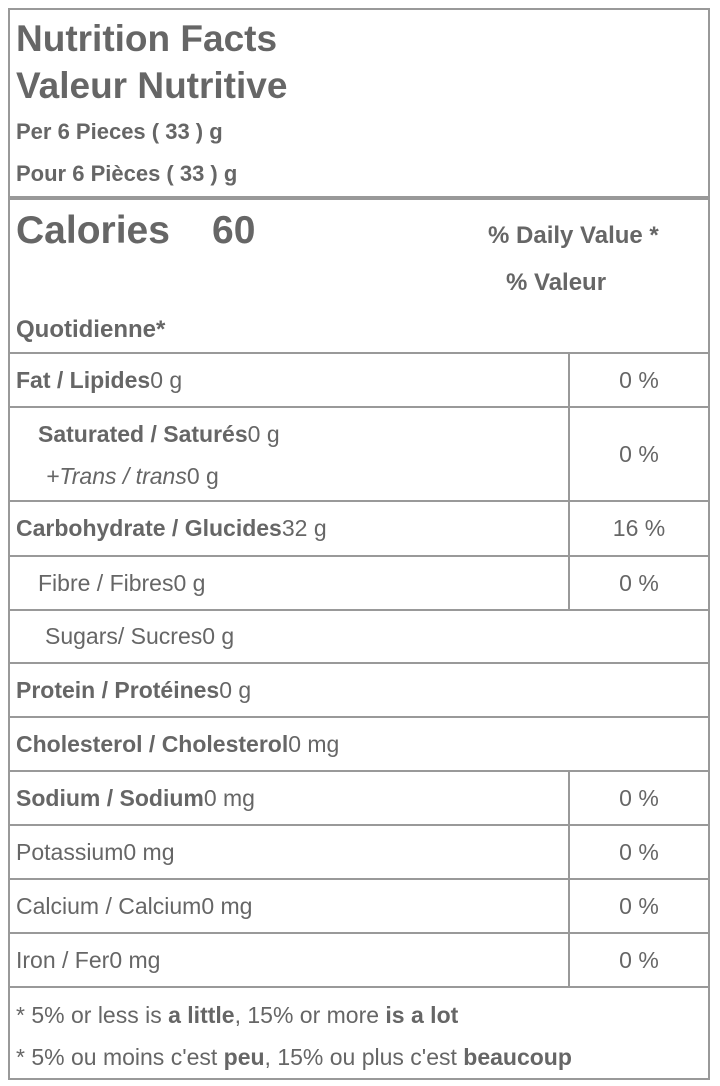 This screenshot has width=720, height=1086. Describe the element at coordinates (310, 1015) in the screenshot. I see `footnote-text: , 15% or more` at that location.